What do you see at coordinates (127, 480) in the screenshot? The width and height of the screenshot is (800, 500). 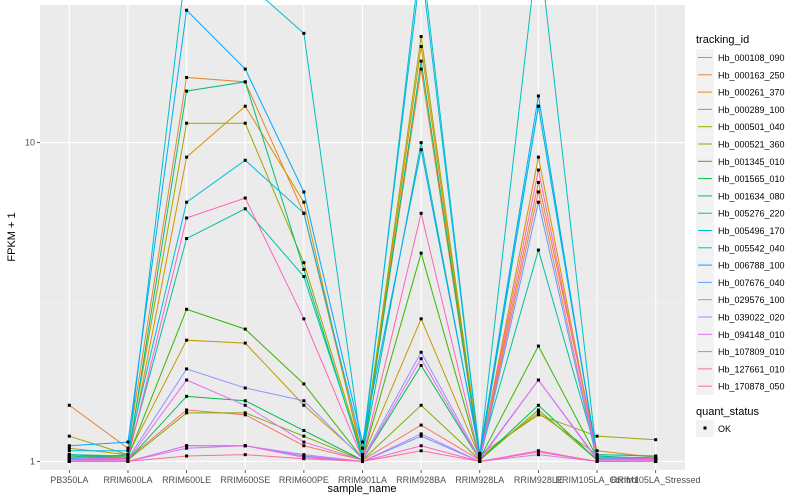 I see `x-tick-label: RRIM600LA` at bounding box center [127, 480].